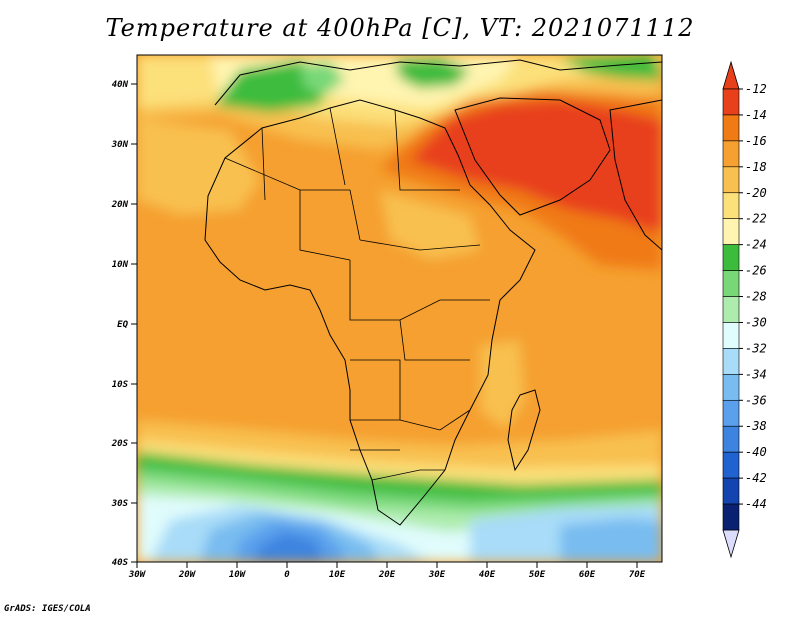  I want to click on colorbar-label: -12, so click(756, 89).